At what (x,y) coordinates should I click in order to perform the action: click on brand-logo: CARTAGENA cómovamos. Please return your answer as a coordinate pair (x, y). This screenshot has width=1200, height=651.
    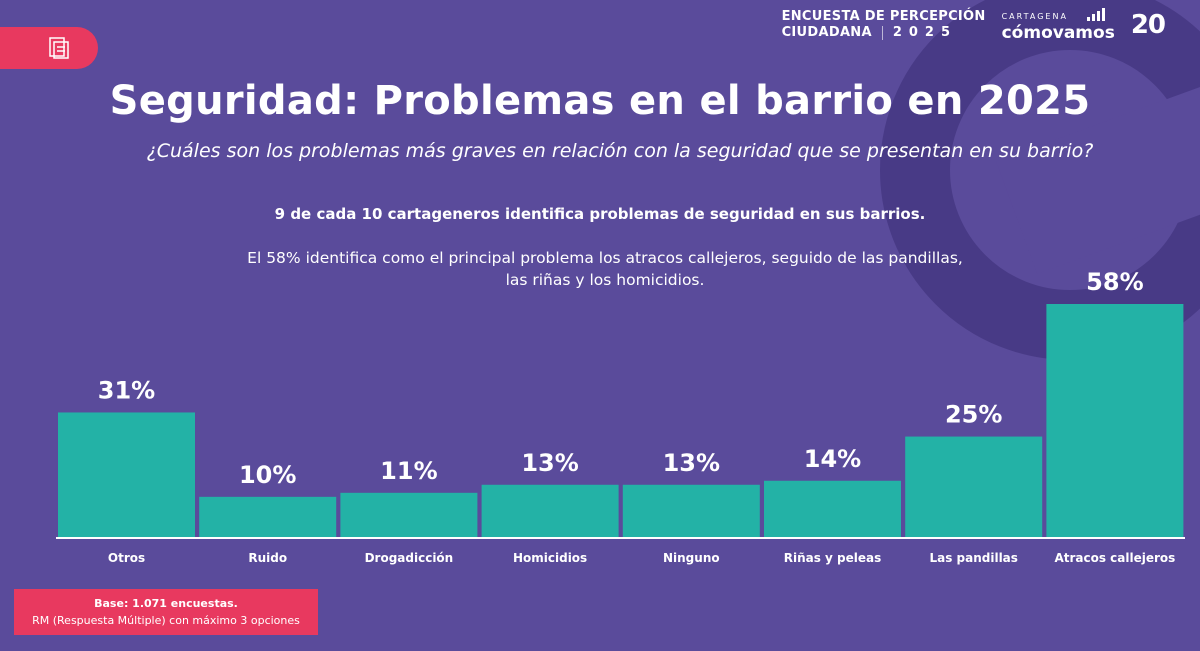
    Looking at the image, I should click on (1058, 26).